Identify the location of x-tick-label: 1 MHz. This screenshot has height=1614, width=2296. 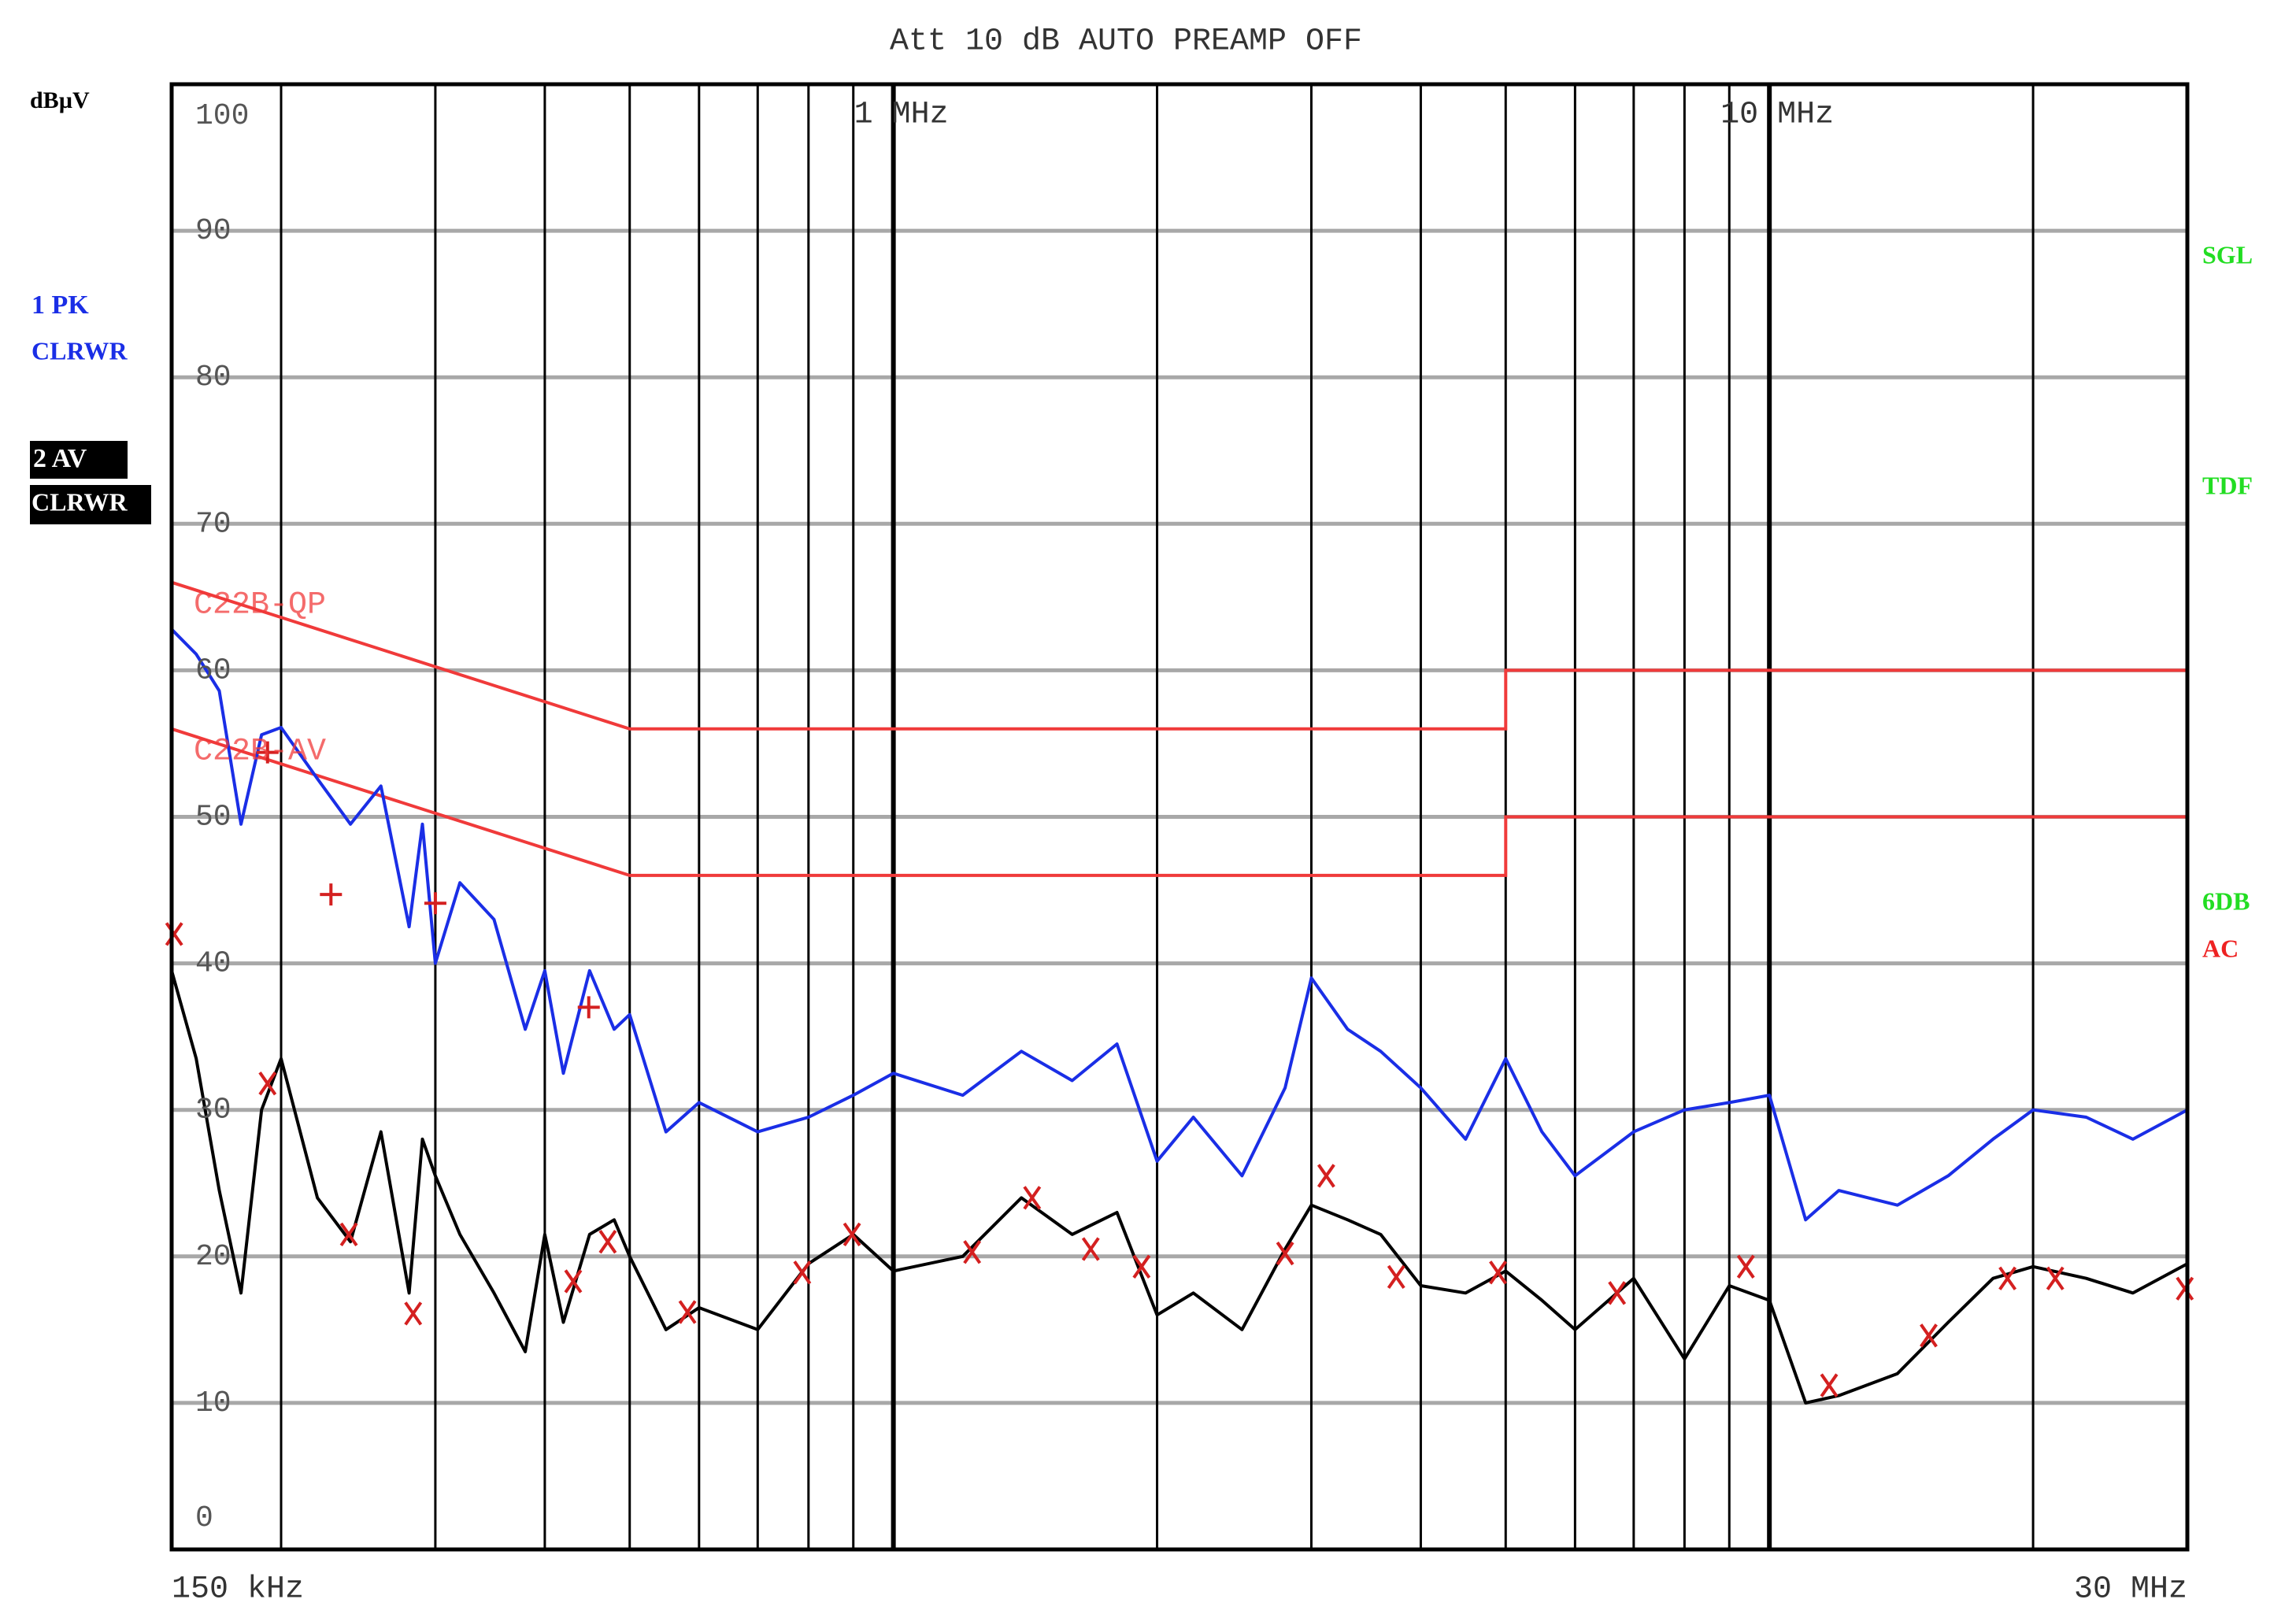
(901, 115).